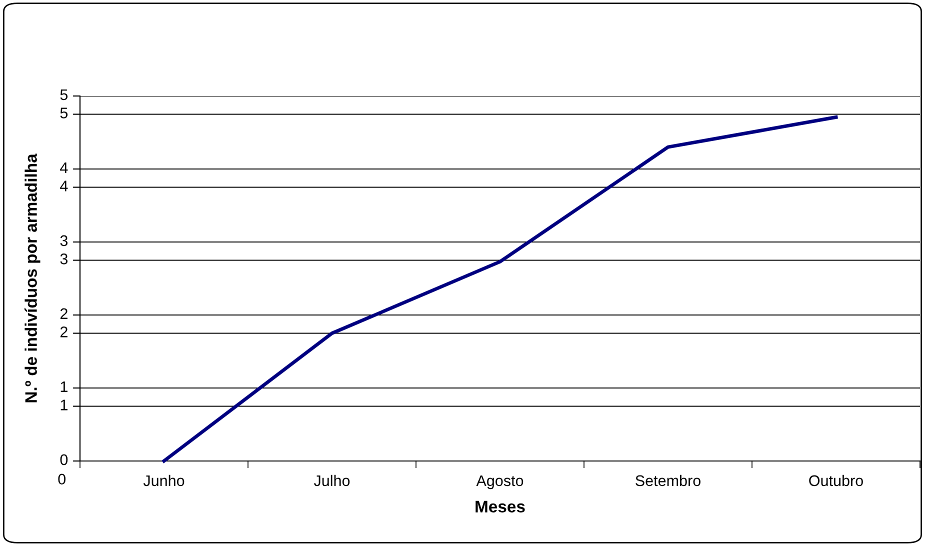 This screenshot has width=925, height=546. I want to click on x-tick-label: Outubro, so click(836, 480).